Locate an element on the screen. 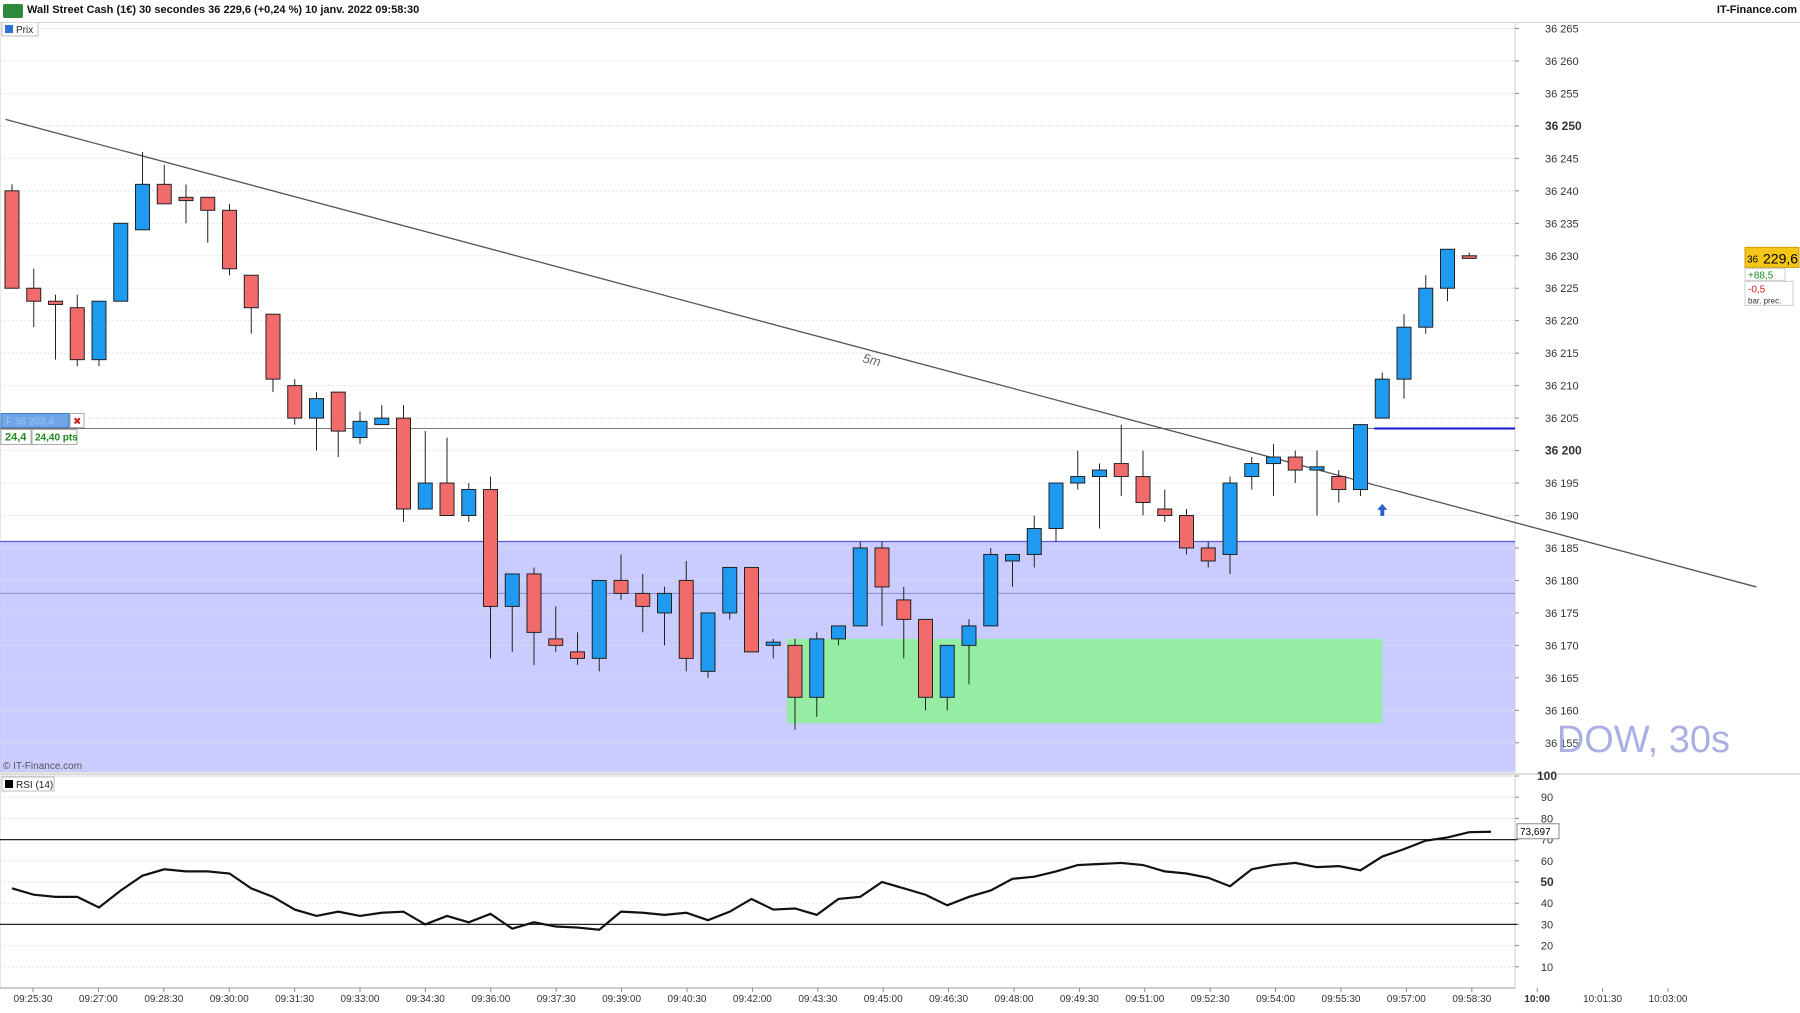 Image resolution: width=1800 pixels, height=1013 pixels. time-tick-label: 10:01:30 is located at coordinates (1602, 999).